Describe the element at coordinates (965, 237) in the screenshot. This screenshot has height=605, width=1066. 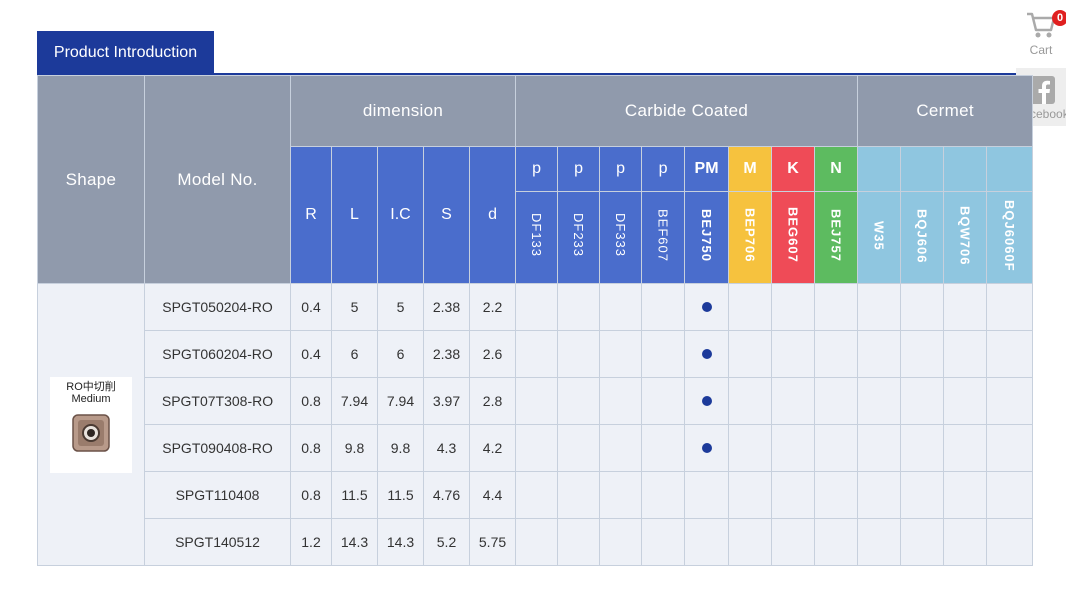
I see `header-grade-bqw706: BQW706` at that location.